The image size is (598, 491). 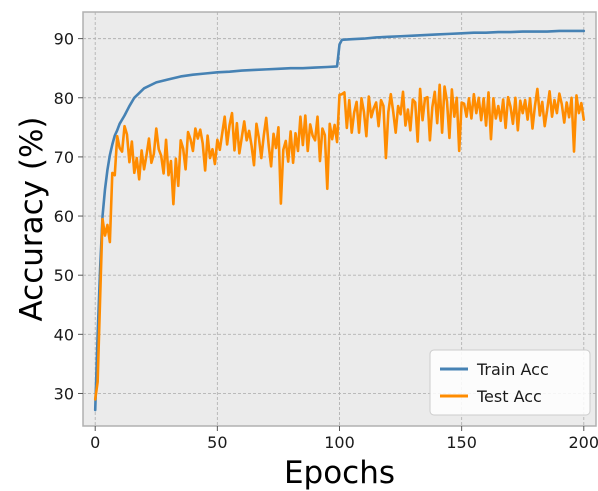 I want to click on x-axis-title: Epochs, so click(x=339, y=473).